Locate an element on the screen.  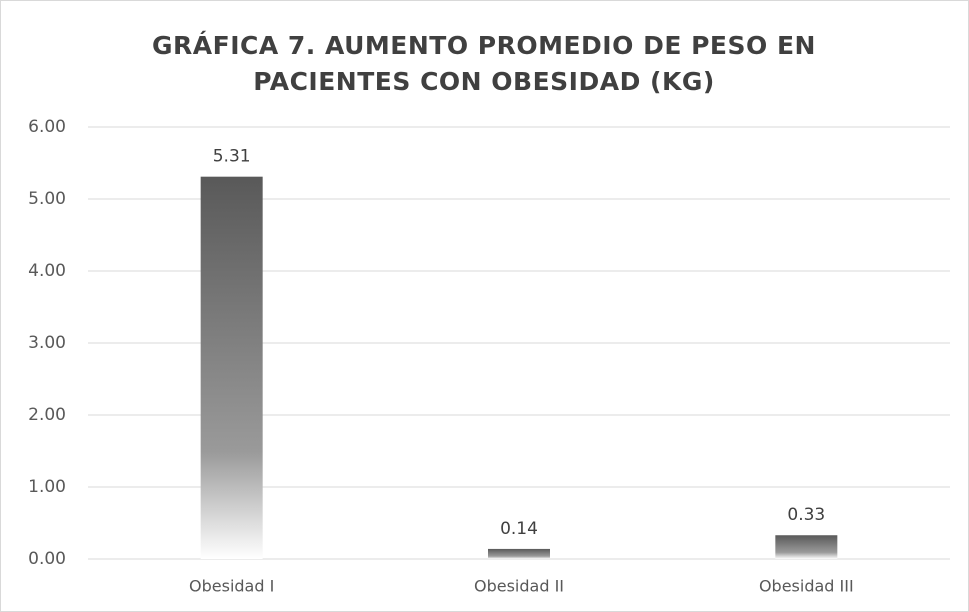
y-tick-label: 5.00 is located at coordinates (47, 199).